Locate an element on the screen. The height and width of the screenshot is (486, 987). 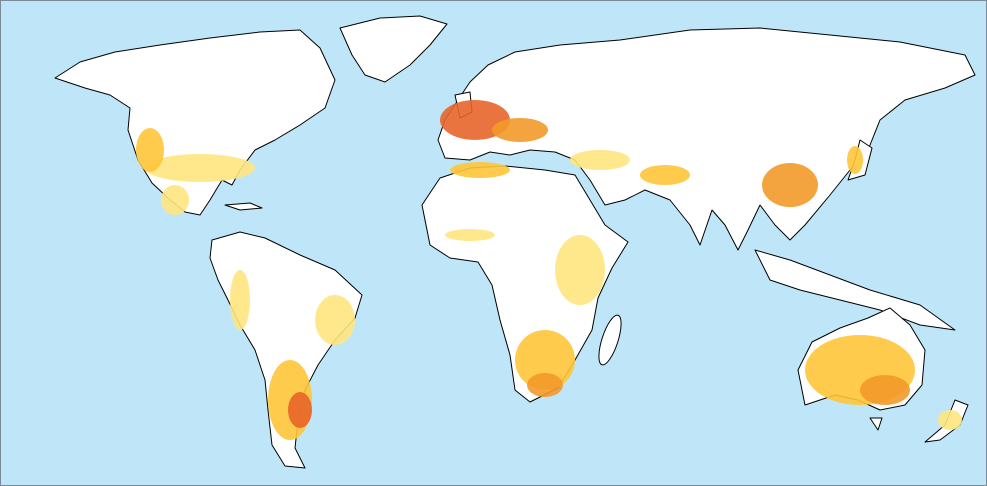
caribbean is located at coordinates (243, 206).